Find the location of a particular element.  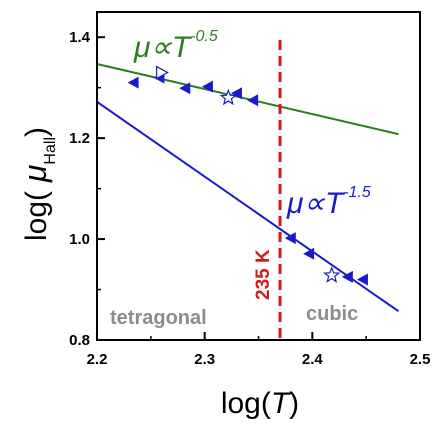

reference-line-label: 235 K is located at coordinates (263, 274).